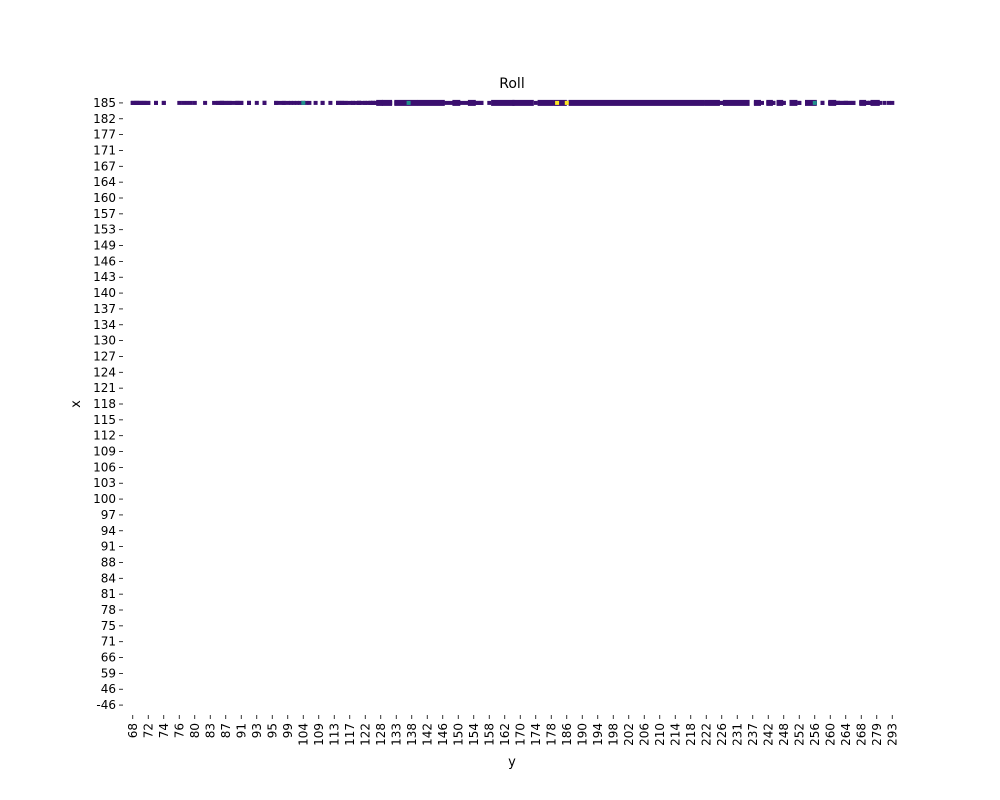  Describe the element at coordinates (241, 730) in the screenshot. I see `x-tick-label: 91` at that location.